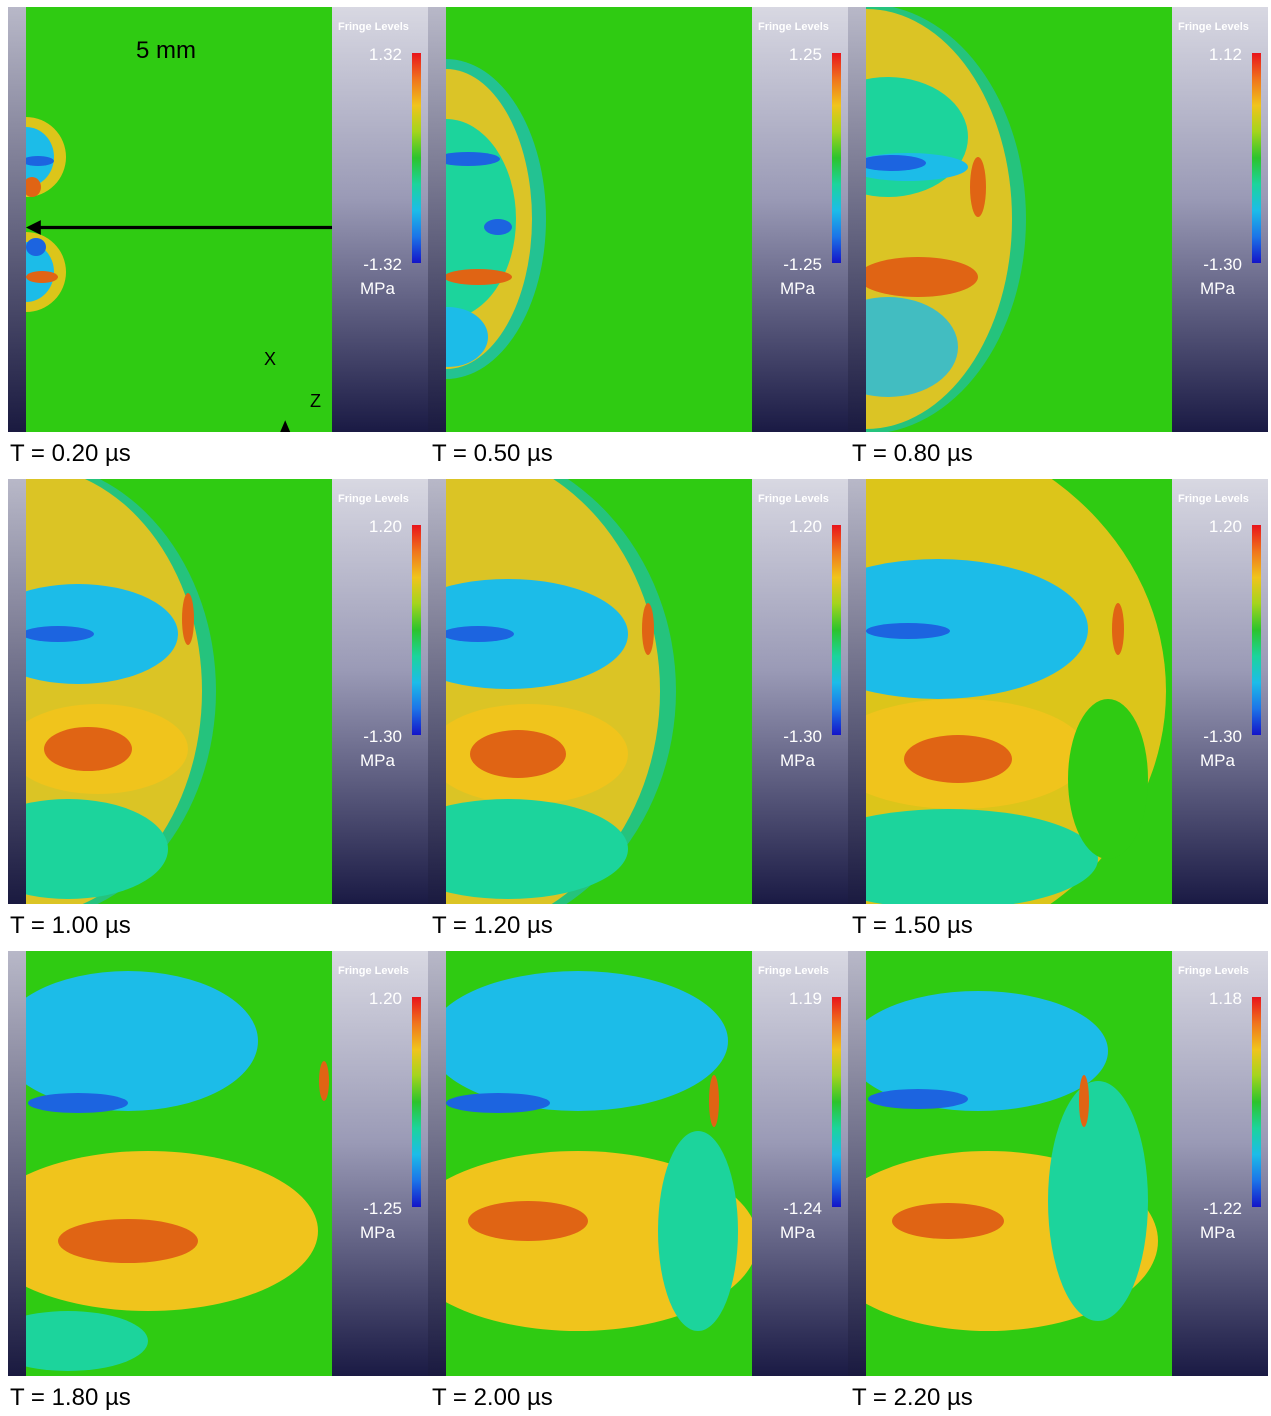  I want to click on stress-panel-1: 5 mm X Z Fringe Levels 1.32 -1.32 MPa, so click(218, 219).